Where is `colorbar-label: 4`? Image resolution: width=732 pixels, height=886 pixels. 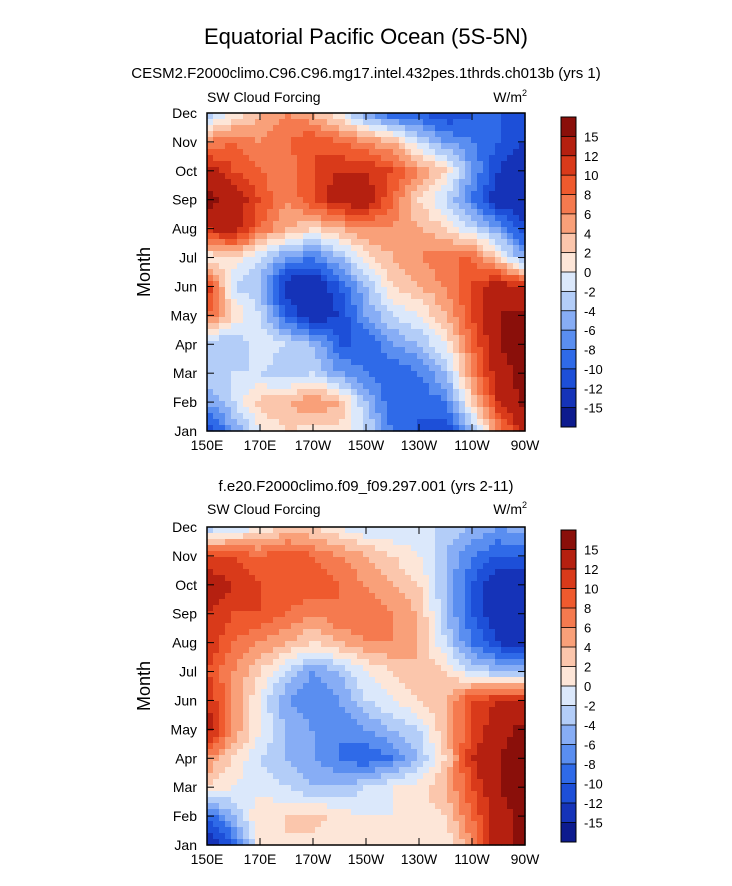 colorbar-label: 4 is located at coordinates (587, 233).